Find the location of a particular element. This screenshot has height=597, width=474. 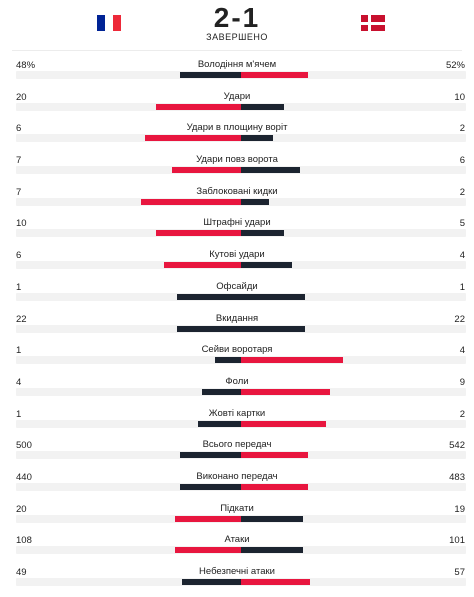

stat-row: 1 Офсайди 1 is located at coordinates (237, 296).